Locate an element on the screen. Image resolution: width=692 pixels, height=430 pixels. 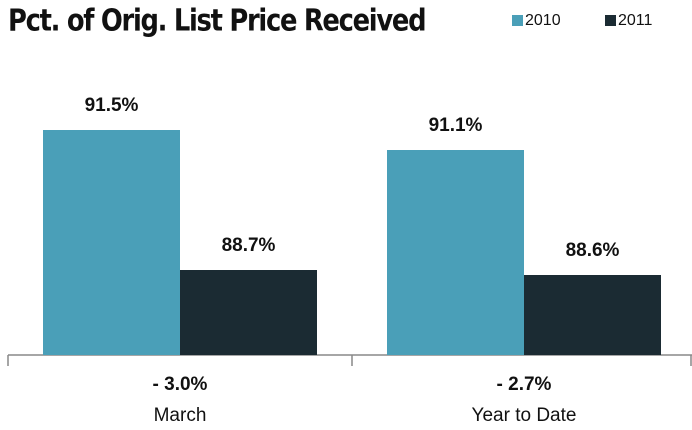
change-label: - 3.0% is located at coordinates (180, 384).